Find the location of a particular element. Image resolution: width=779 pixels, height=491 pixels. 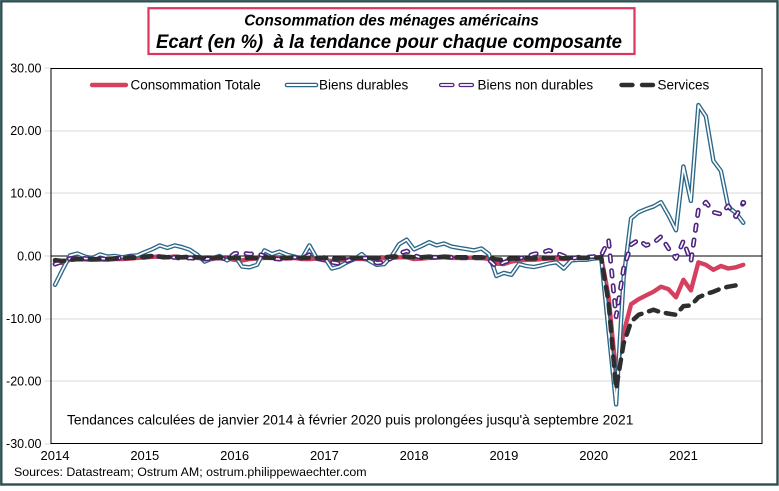

svg-text: 2019 is located at coordinates (503, 455).